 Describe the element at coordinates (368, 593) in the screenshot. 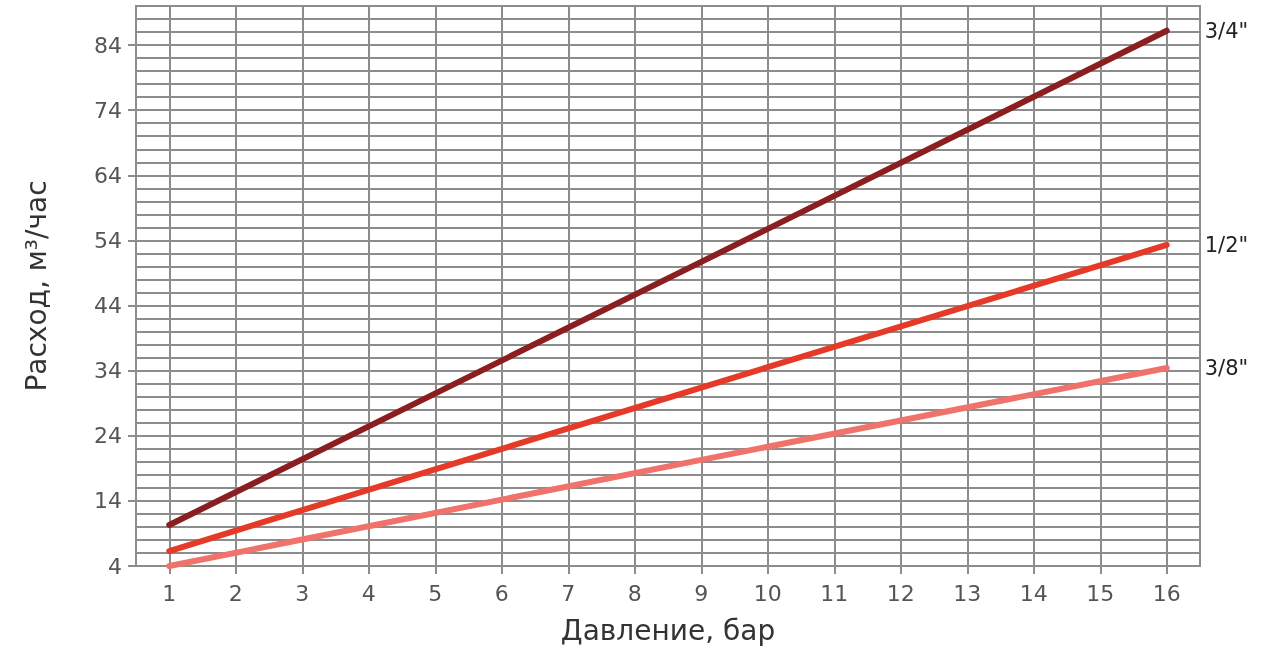

I see `x-tick-label: 4` at that location.